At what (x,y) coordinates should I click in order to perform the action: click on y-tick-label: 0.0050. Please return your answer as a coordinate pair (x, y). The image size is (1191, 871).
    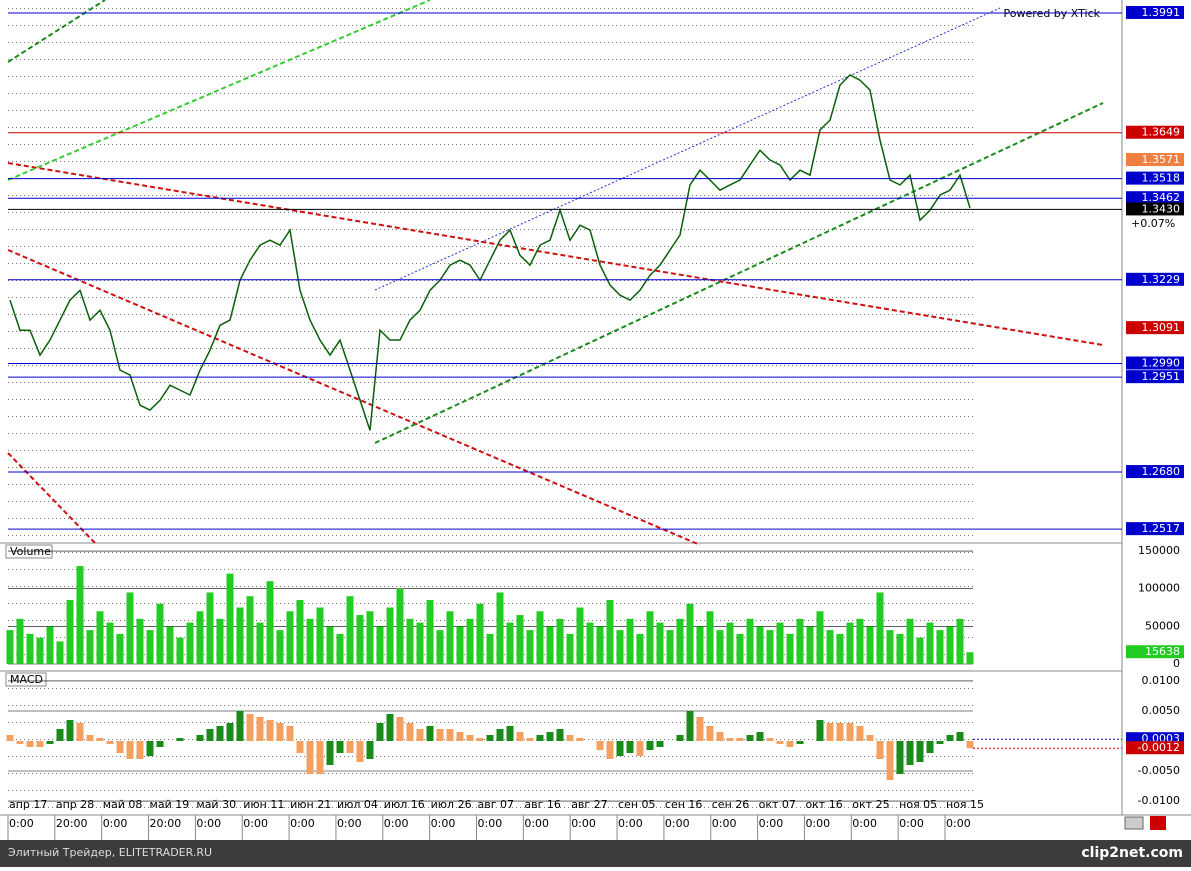
    Looking at the image, I should click on (1161, 710).